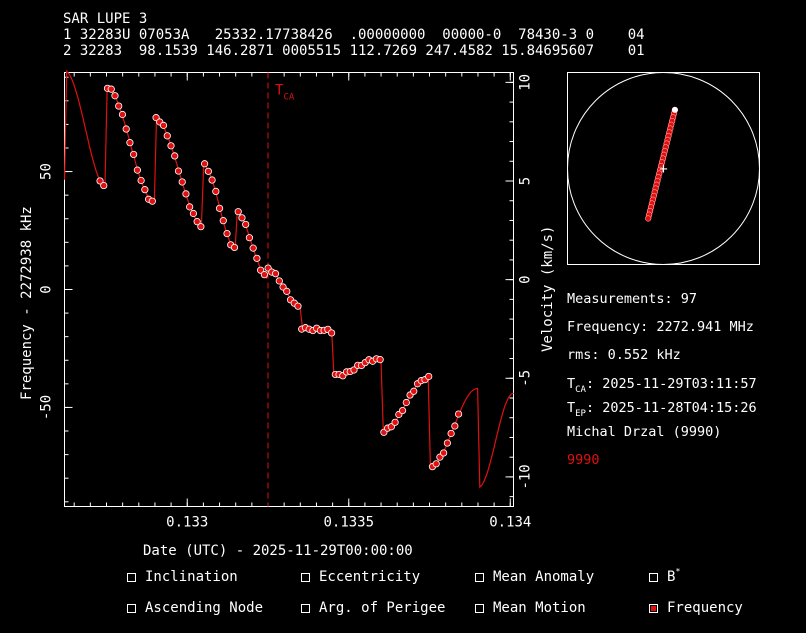 The width and height of the screenshot is (806, 633). Describe the element at coordinates (370, 577) in the screenshot. I see `option-label: Eccentricity` at that location.